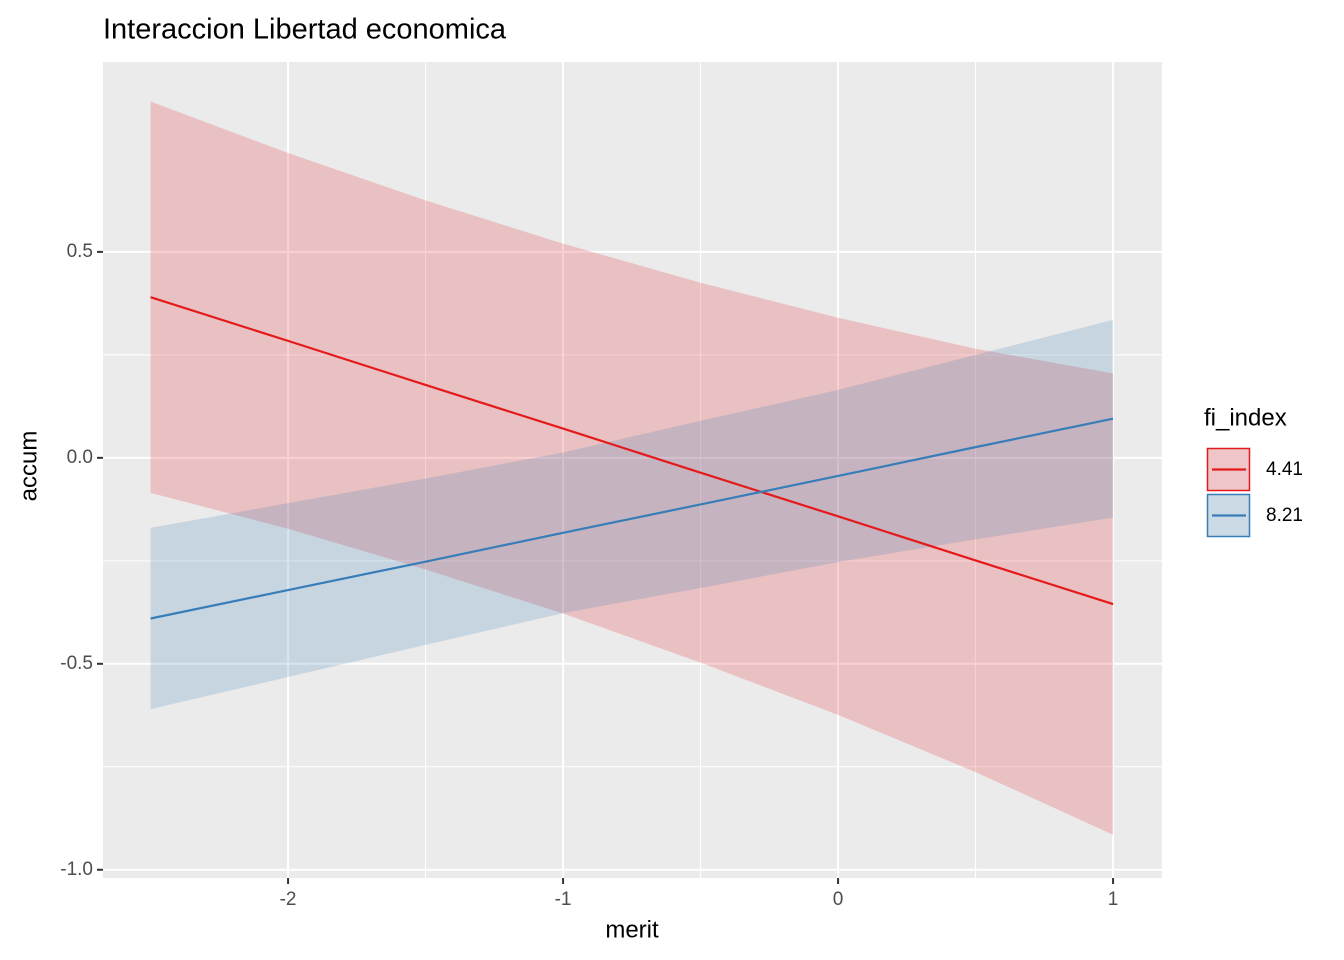 The image size is (1344, 960). What do you see at coordinates (838, 899) in the screenshot?
I see `x-tick-label: 0` at bounding box center [838, 899].